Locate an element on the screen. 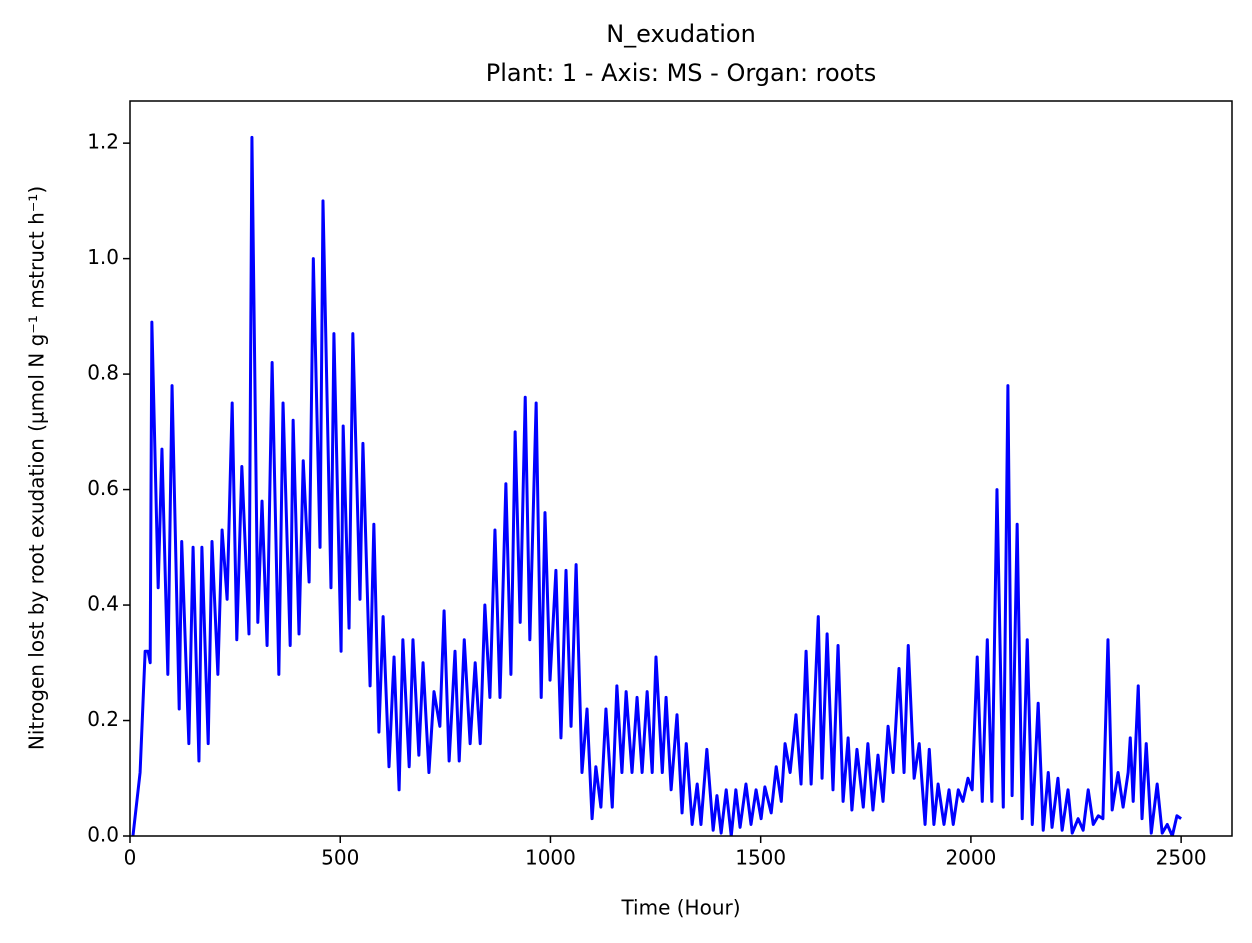  y-tick-label: 1.0 is located at coordinates (103, 257).